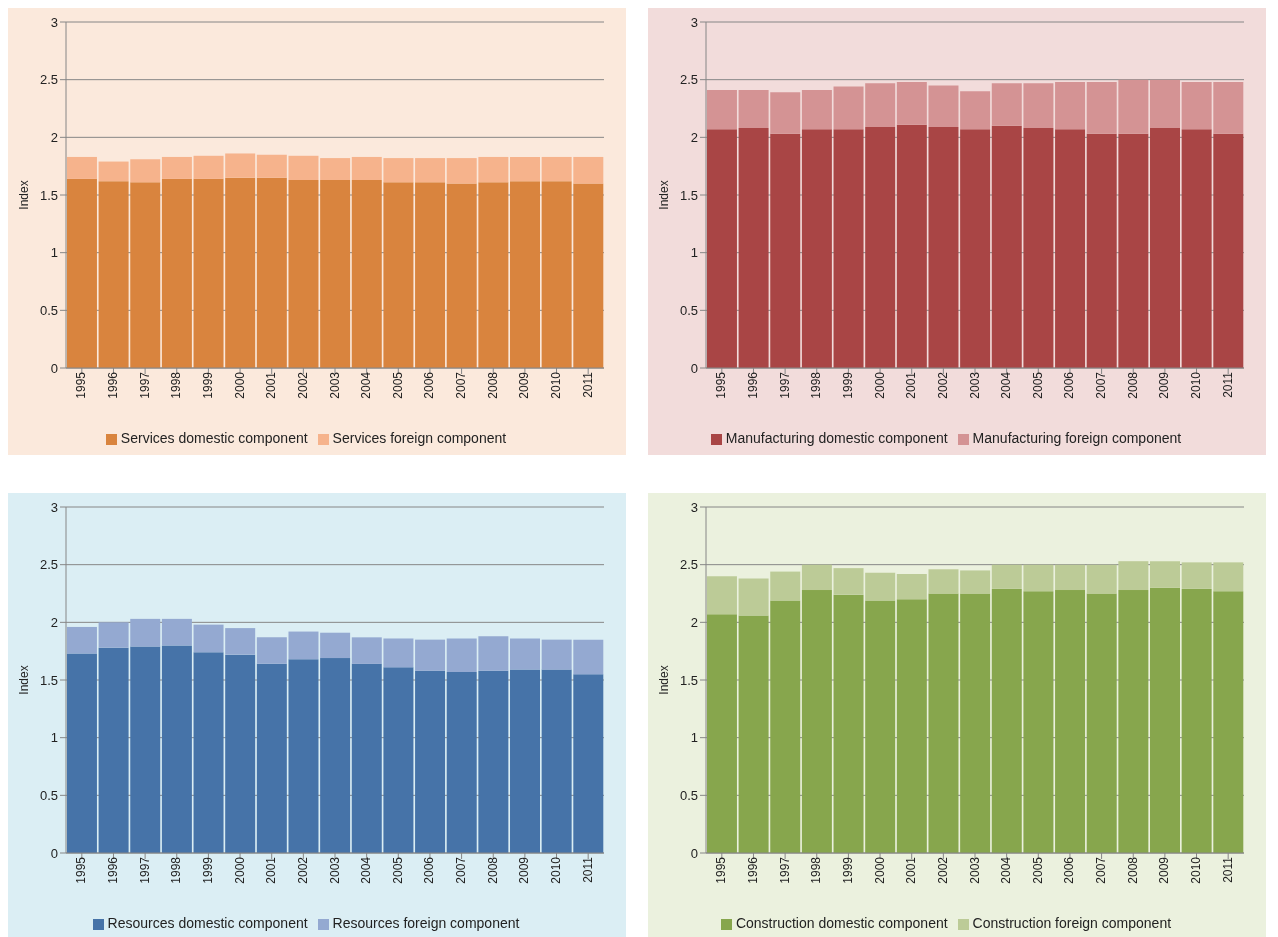  Describe the element at coordinates (426, 923) in the screenshot. I see `legend-label: Resources foreign component` at that location.